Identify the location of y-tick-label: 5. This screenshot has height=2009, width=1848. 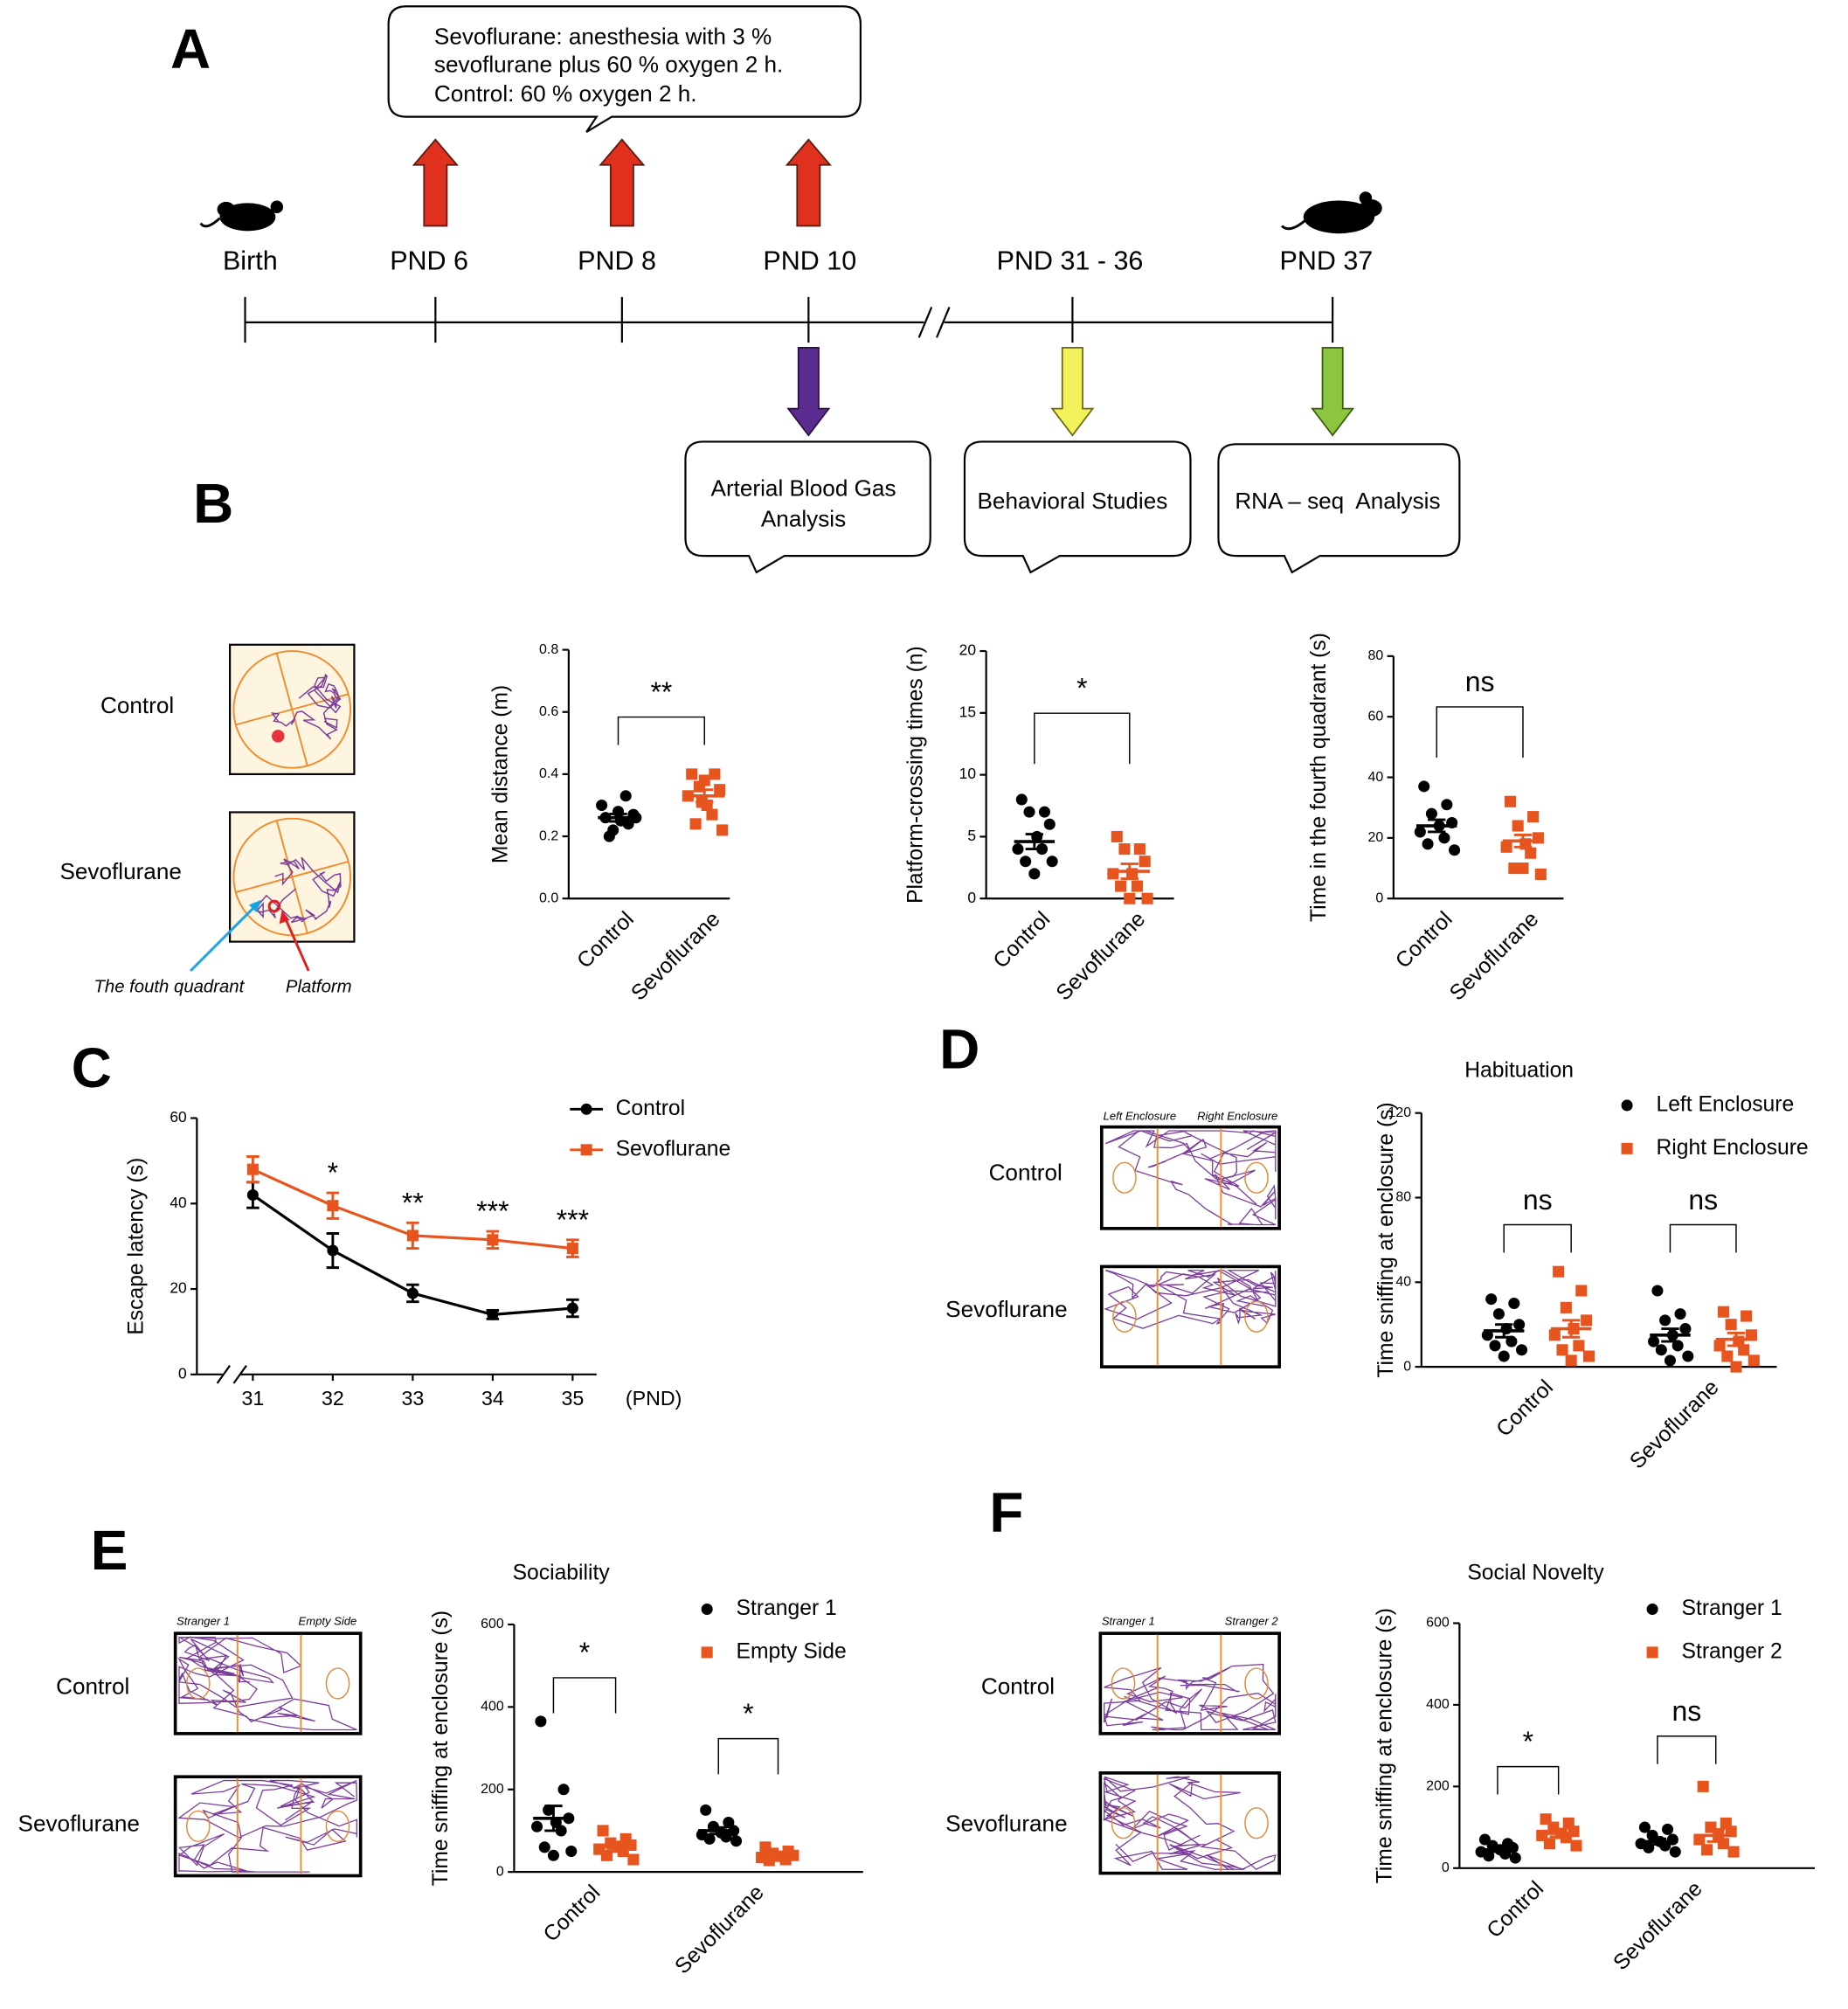
(971, 835).